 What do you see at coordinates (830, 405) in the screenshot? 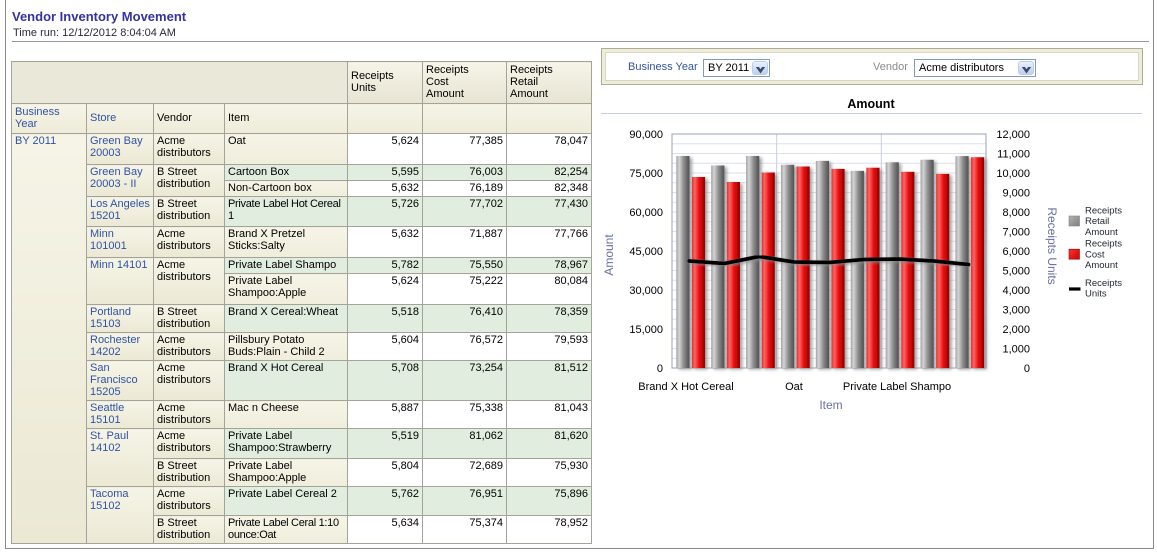
I see `svg-text: Item` at bounding box center [830, 405].